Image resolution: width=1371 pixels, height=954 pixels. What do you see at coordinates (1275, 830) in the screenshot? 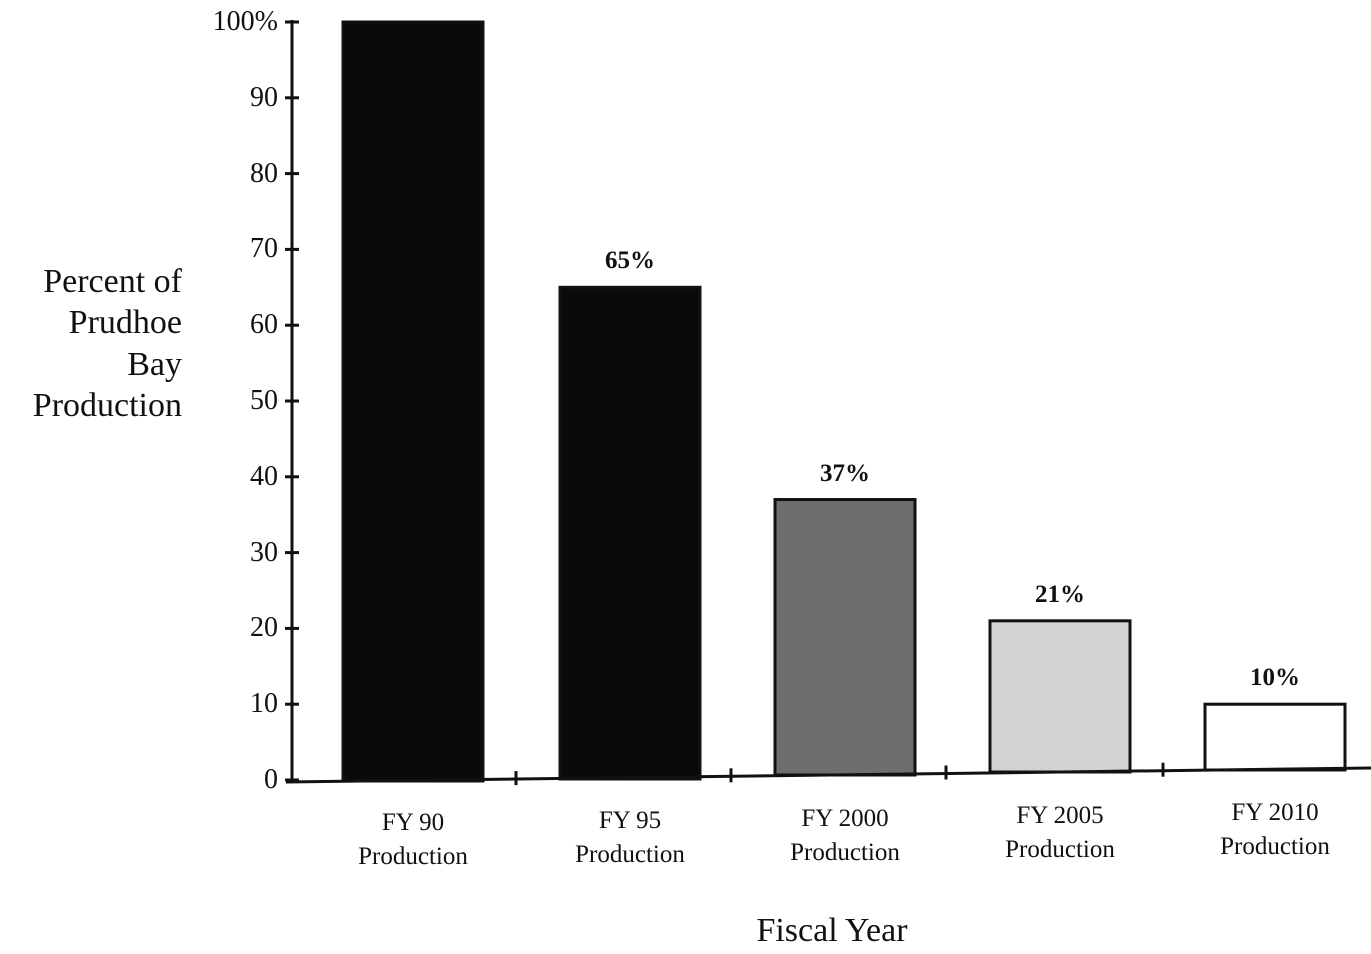
I see `x-category-label: FY 2010 Production` at bounding box center [1275, 830].